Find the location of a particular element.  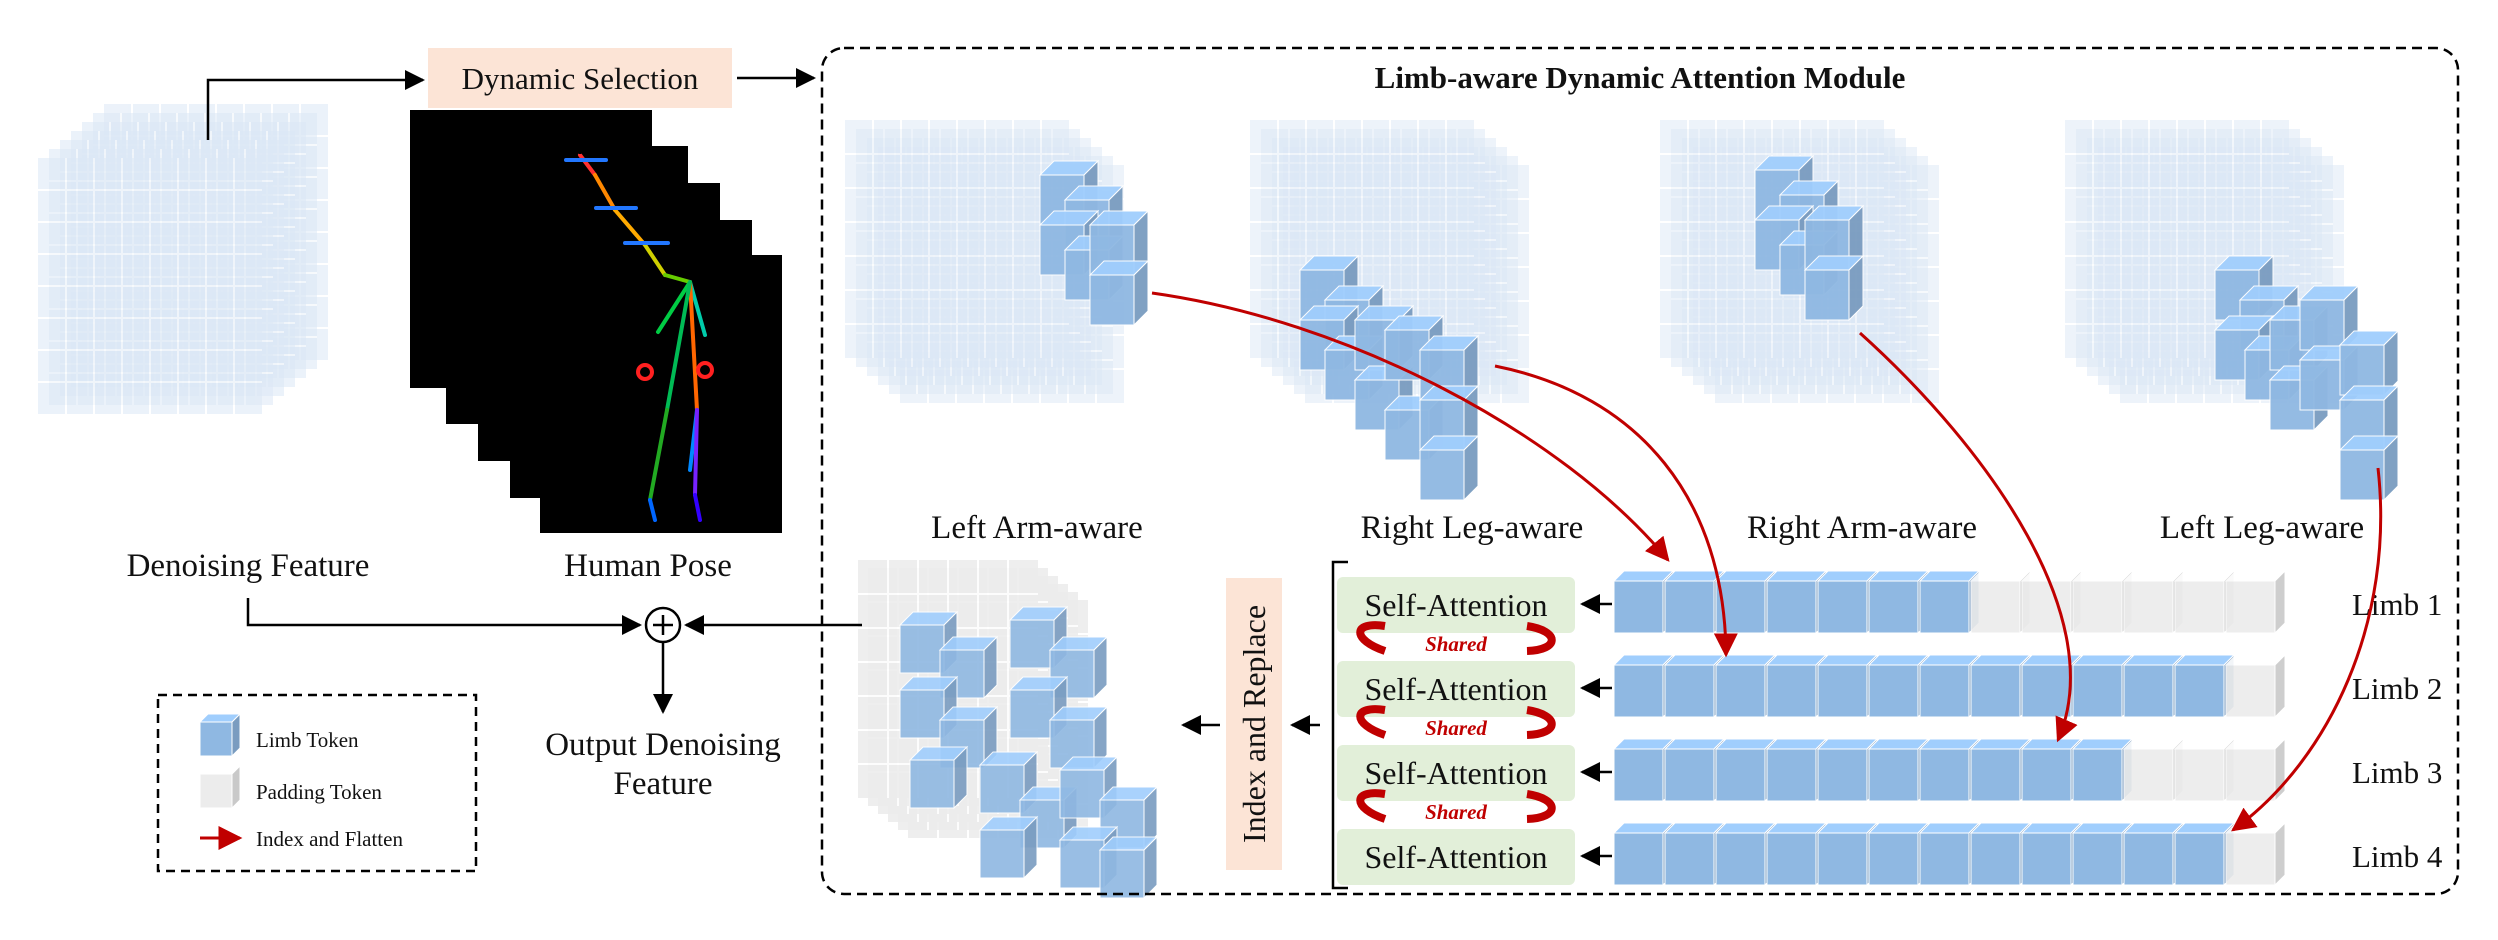

limb-token-icon is located at coordinates (220, 735).